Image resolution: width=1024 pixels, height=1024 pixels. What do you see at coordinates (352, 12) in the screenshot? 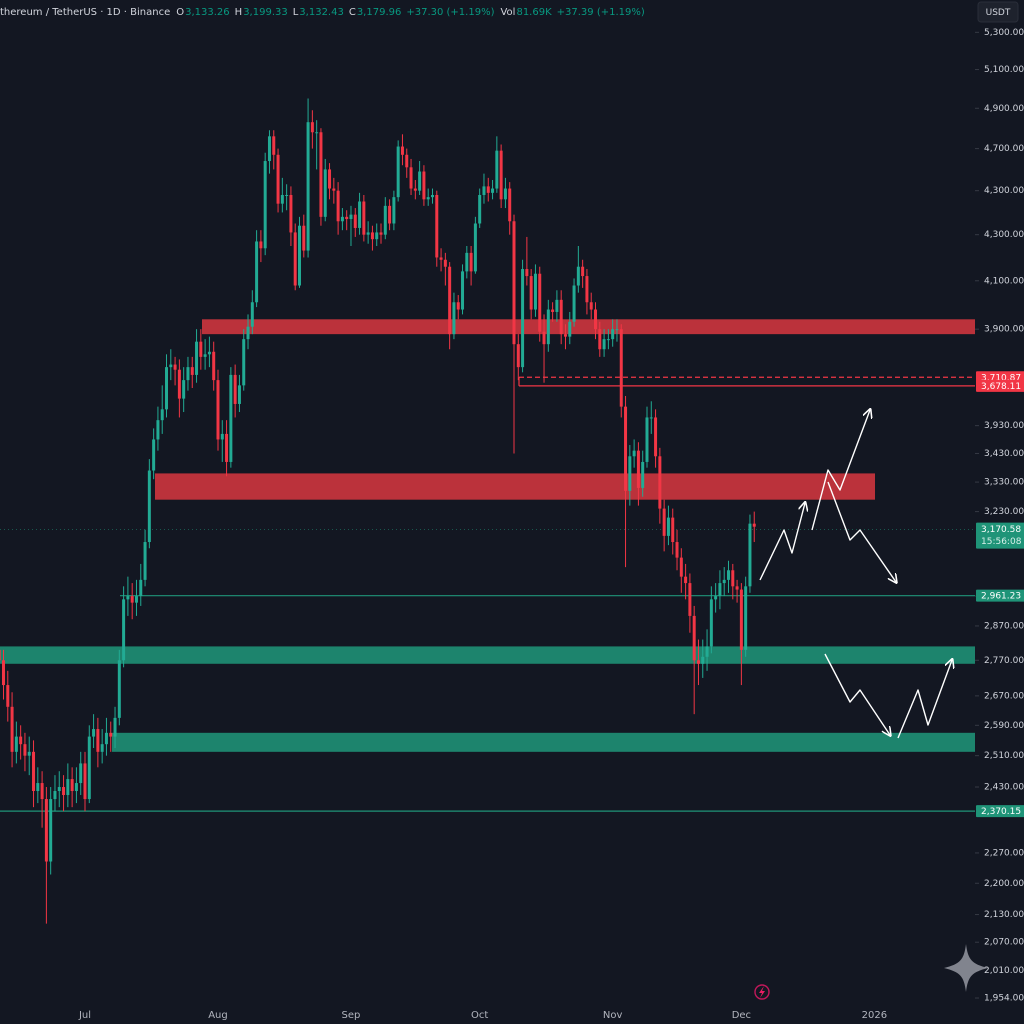
I see `quote-key: C` at bounding box center [352, 12].